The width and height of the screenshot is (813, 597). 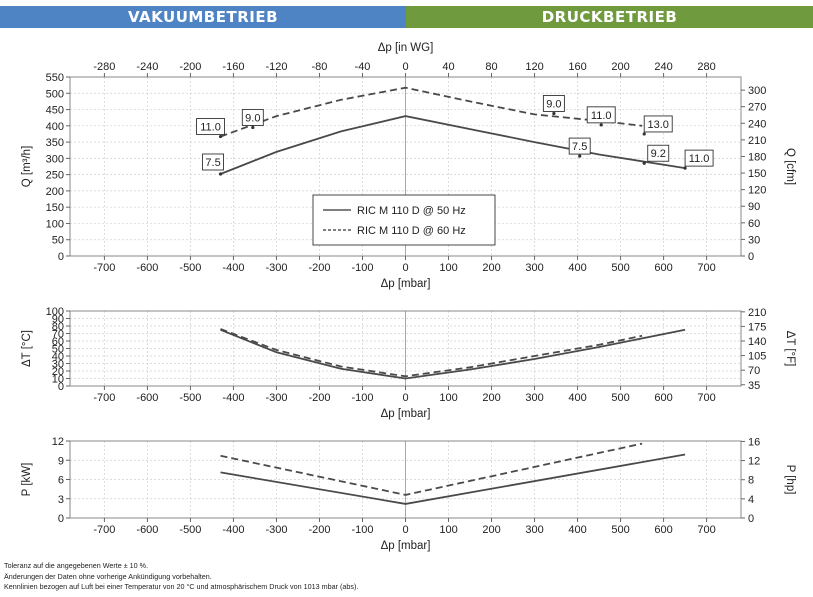 What do you see at coordinates (406, 546) in the screenshot?
I see `x-axis-label: Δp [mbar]` at bounding box center [406, 546].